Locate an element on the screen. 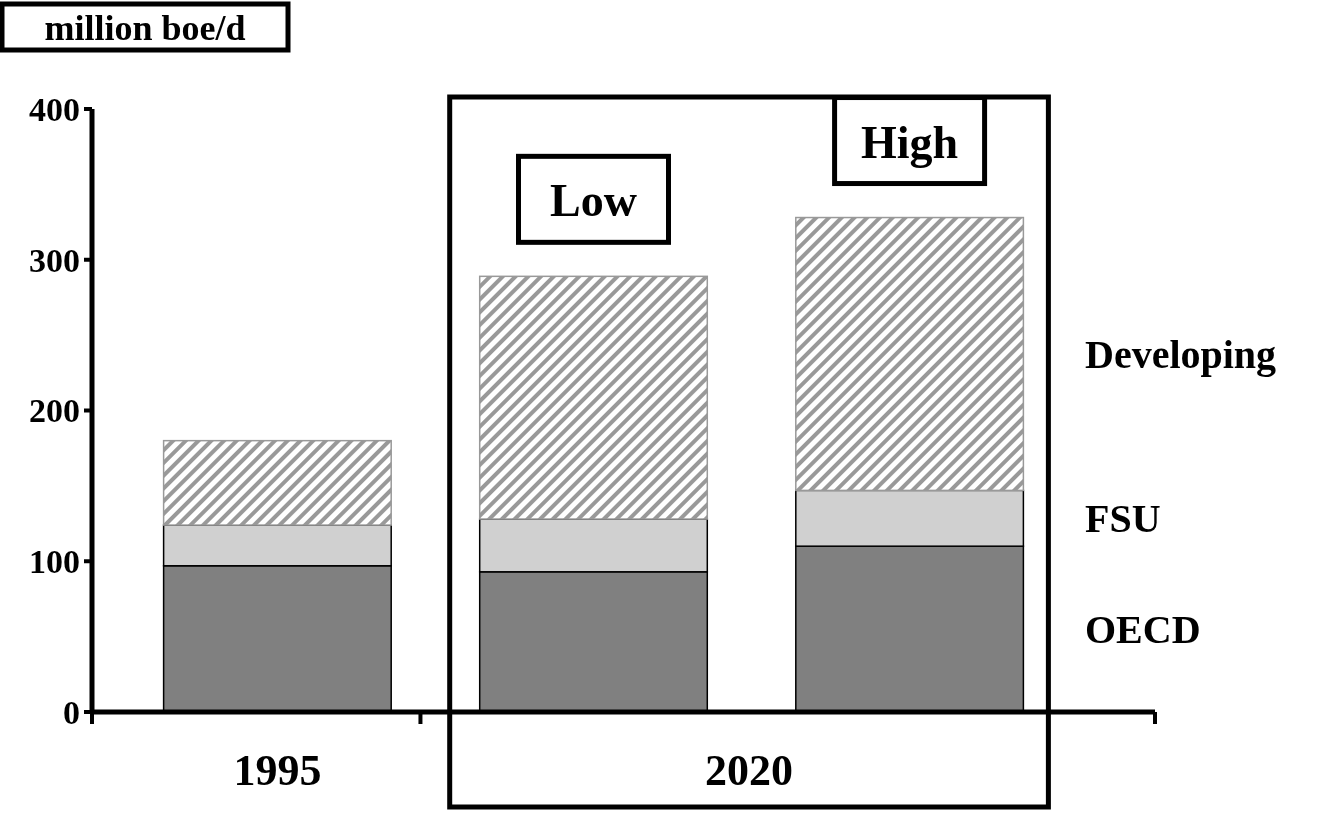  text: 2020 is located at coordinates (749, 770).